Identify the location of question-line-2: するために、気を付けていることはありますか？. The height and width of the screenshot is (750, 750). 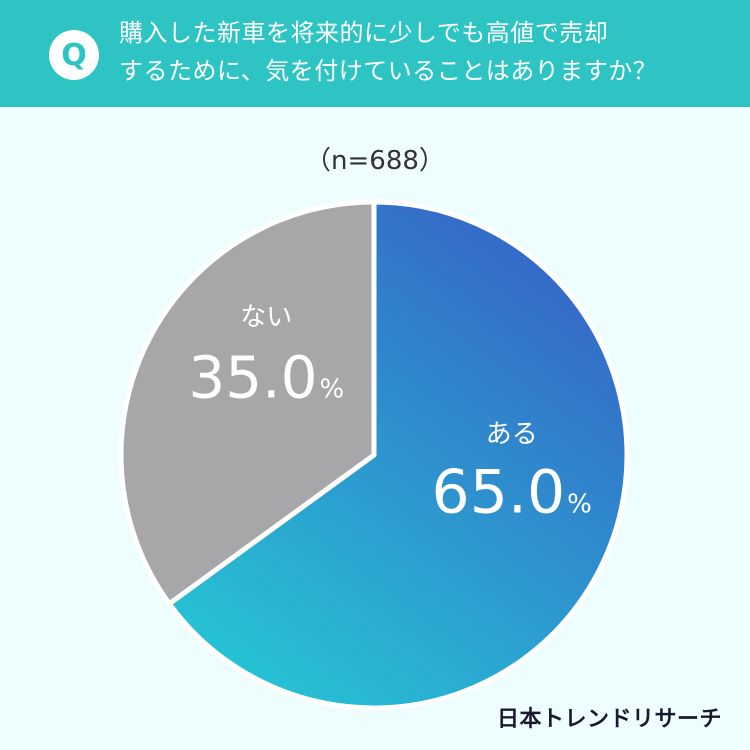
(388, 71).